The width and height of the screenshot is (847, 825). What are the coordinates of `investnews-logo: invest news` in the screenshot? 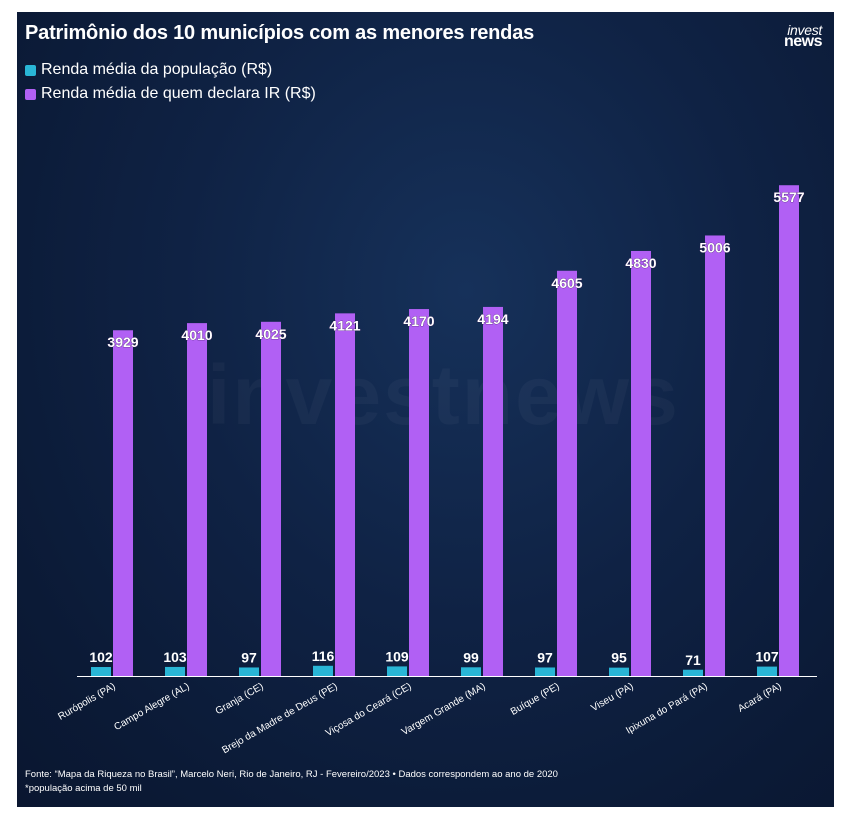 It's located at (803, 36).